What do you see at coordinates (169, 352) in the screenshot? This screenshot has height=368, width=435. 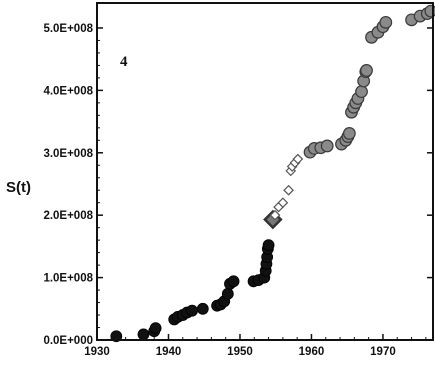 I see `x-tick-label: 1940` at bounding box center [169, 352].